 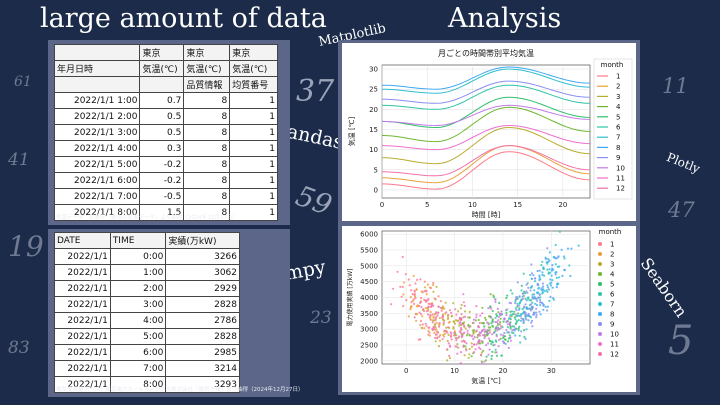 I want to click on table-cell: 0.7, so click(x=162, y=100).